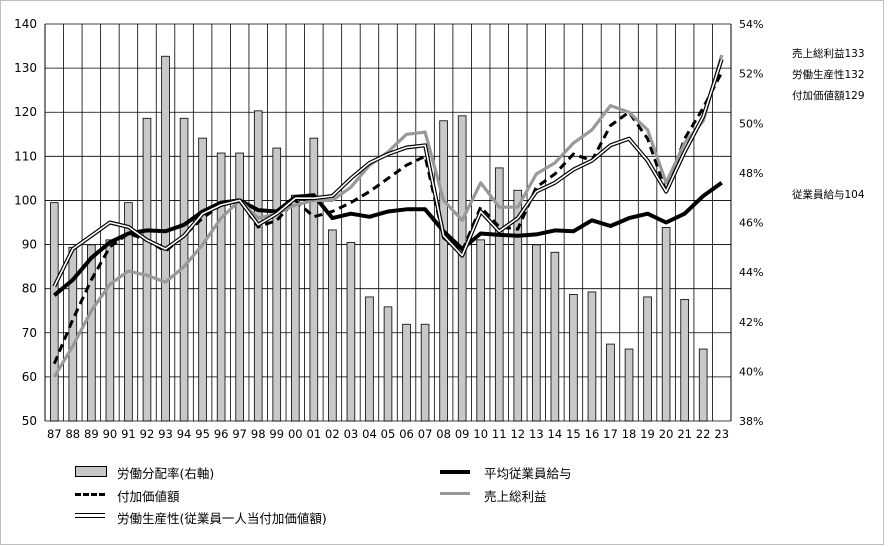 Image resolution: width=888 pixels, height=547 pixels. I want to click on end-label-gross-profit: 売上総利益133, so click(828, 54).